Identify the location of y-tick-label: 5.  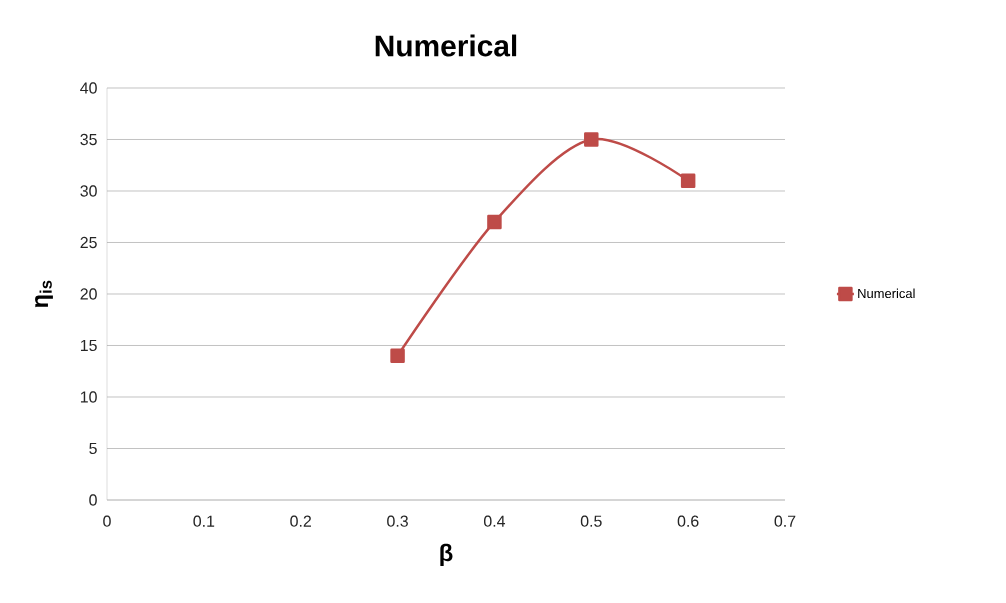
(93, 448).